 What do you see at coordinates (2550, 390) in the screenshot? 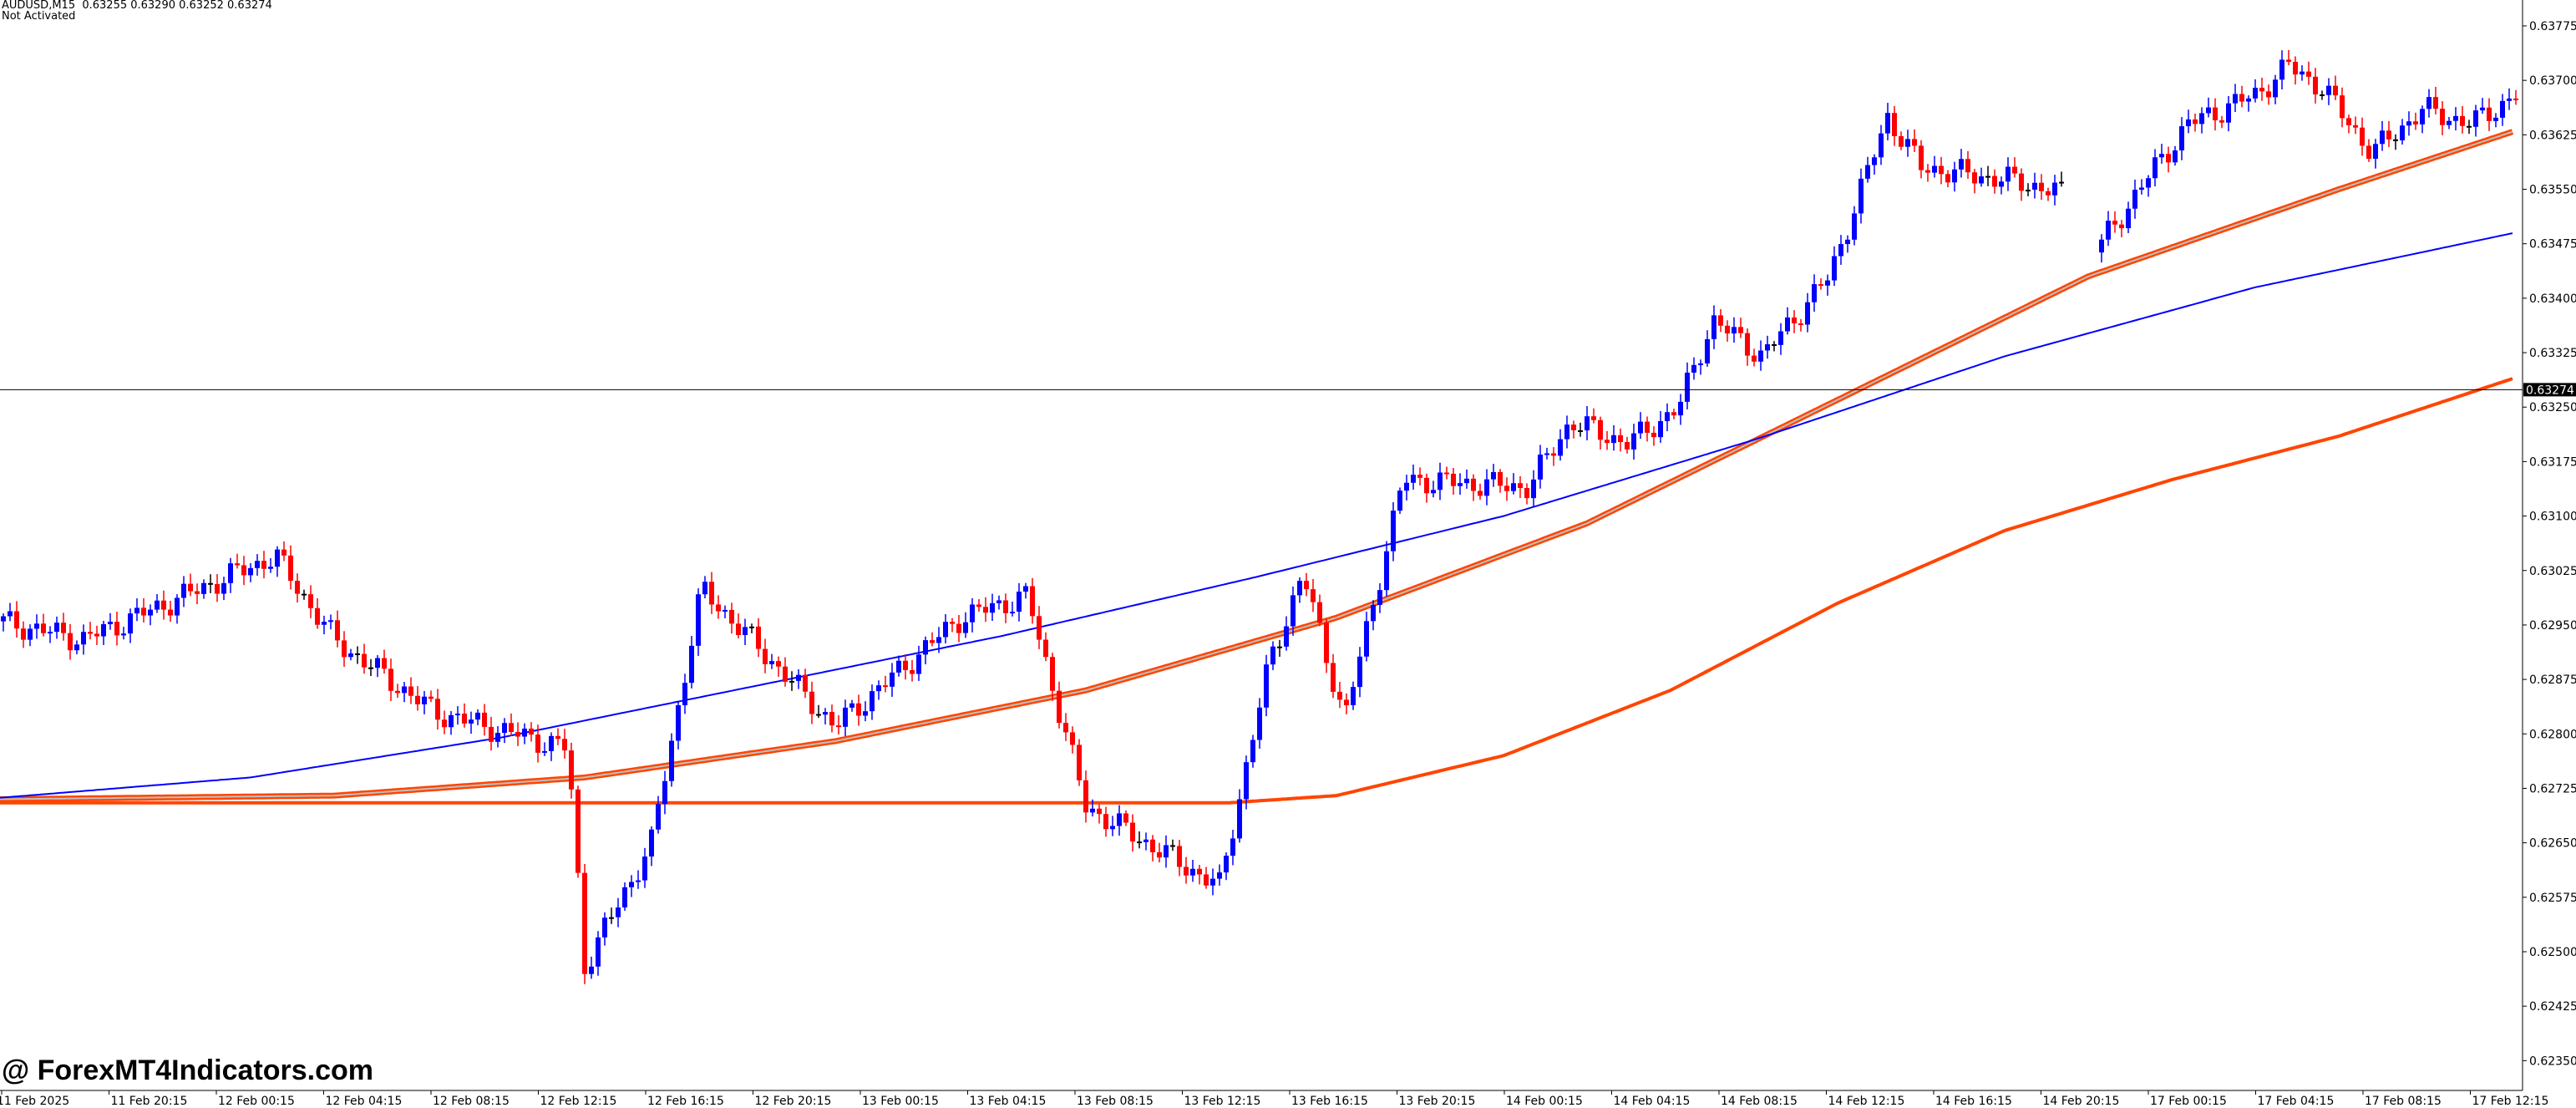
I see `current-price-label: 0.63274` at bounding box center [2550, 390].